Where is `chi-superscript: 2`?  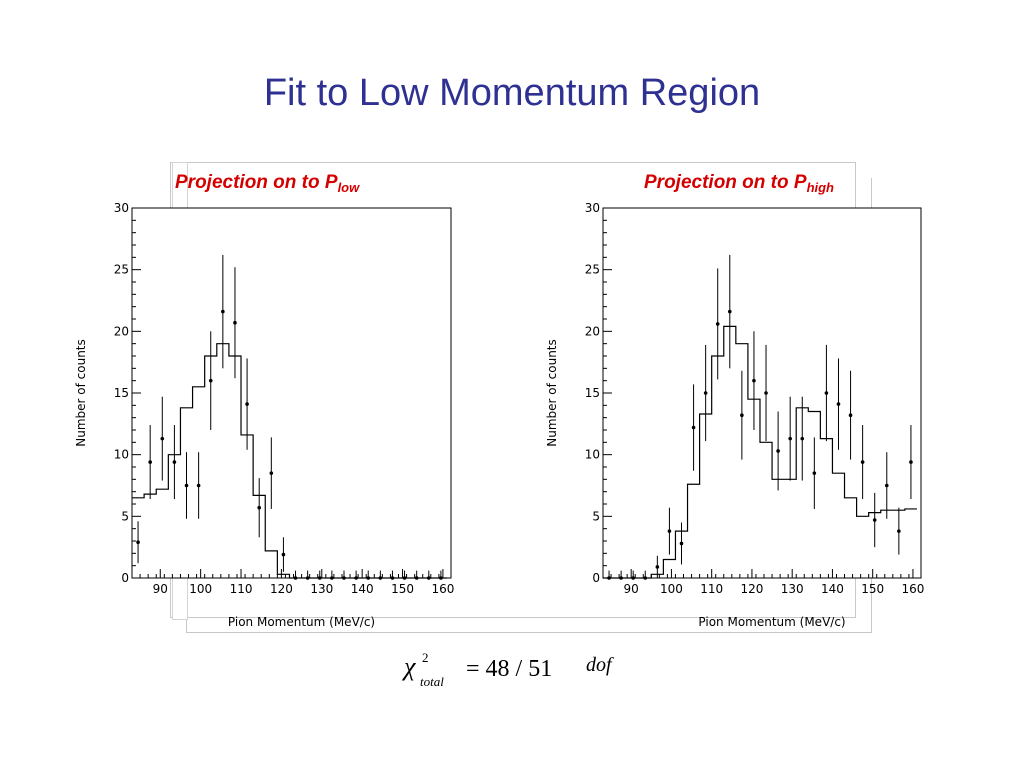
chi-superscript: 2 is located at coordinates (425, 657).